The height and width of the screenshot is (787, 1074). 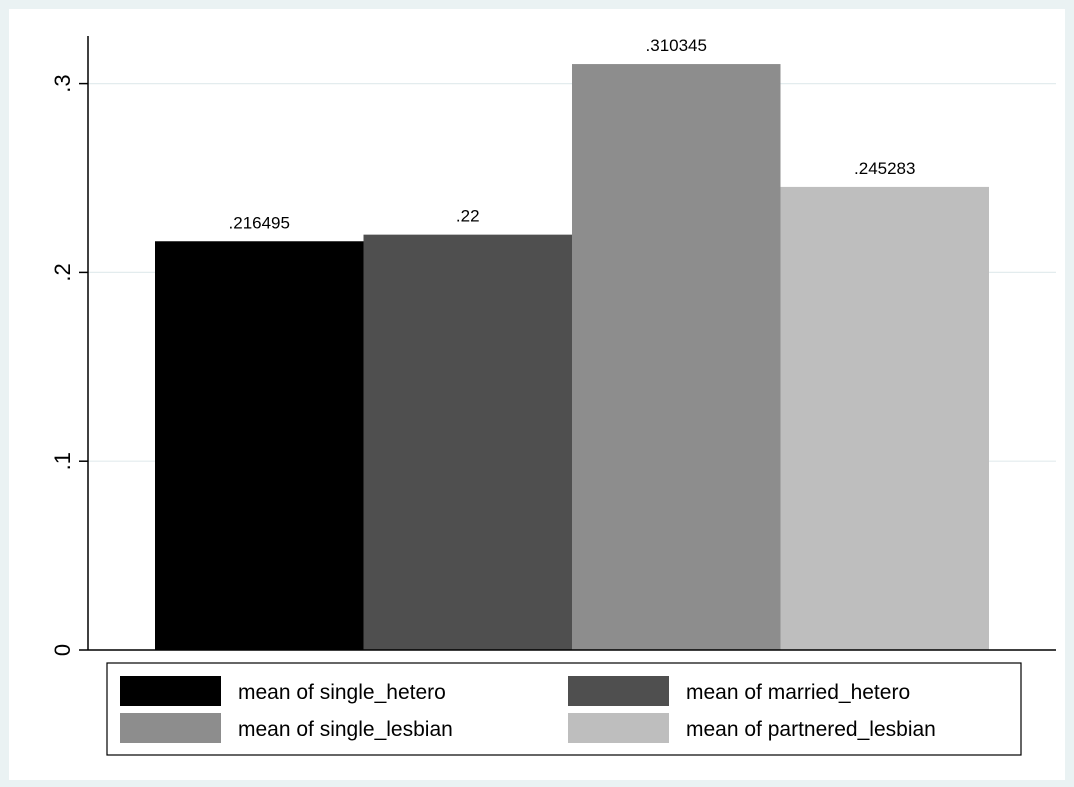 I want to click on bar-value-label: .310345, so click(x=676, y=45).